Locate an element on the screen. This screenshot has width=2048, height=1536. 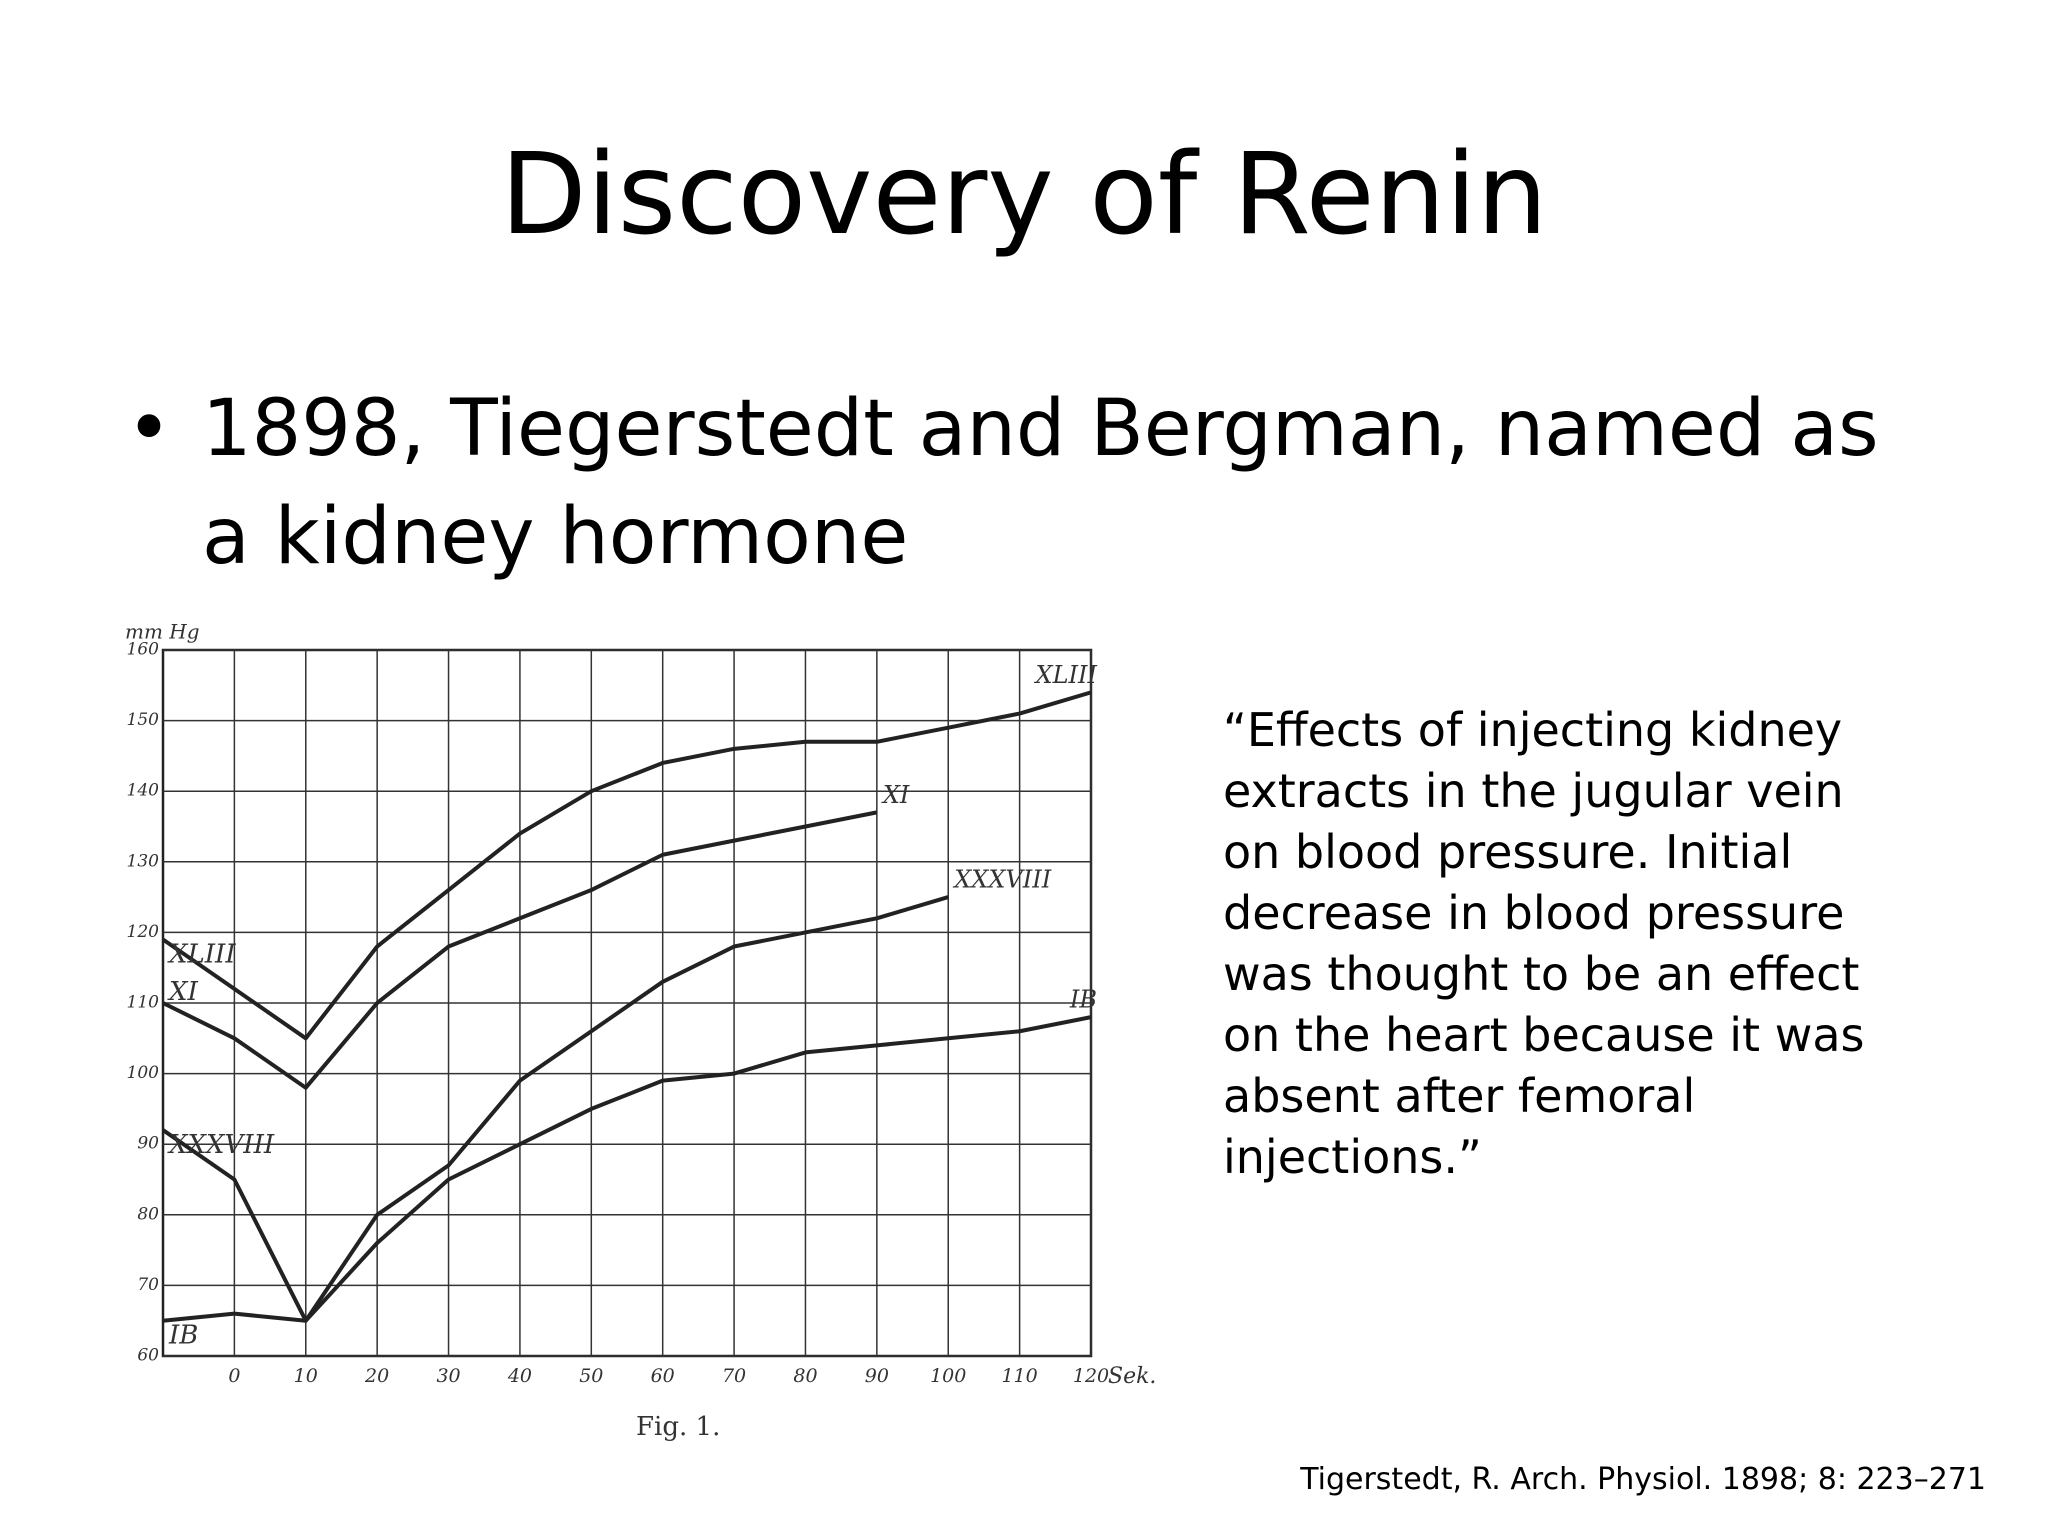
y-tick-label: 60 is located at coordinates (148, 1356).